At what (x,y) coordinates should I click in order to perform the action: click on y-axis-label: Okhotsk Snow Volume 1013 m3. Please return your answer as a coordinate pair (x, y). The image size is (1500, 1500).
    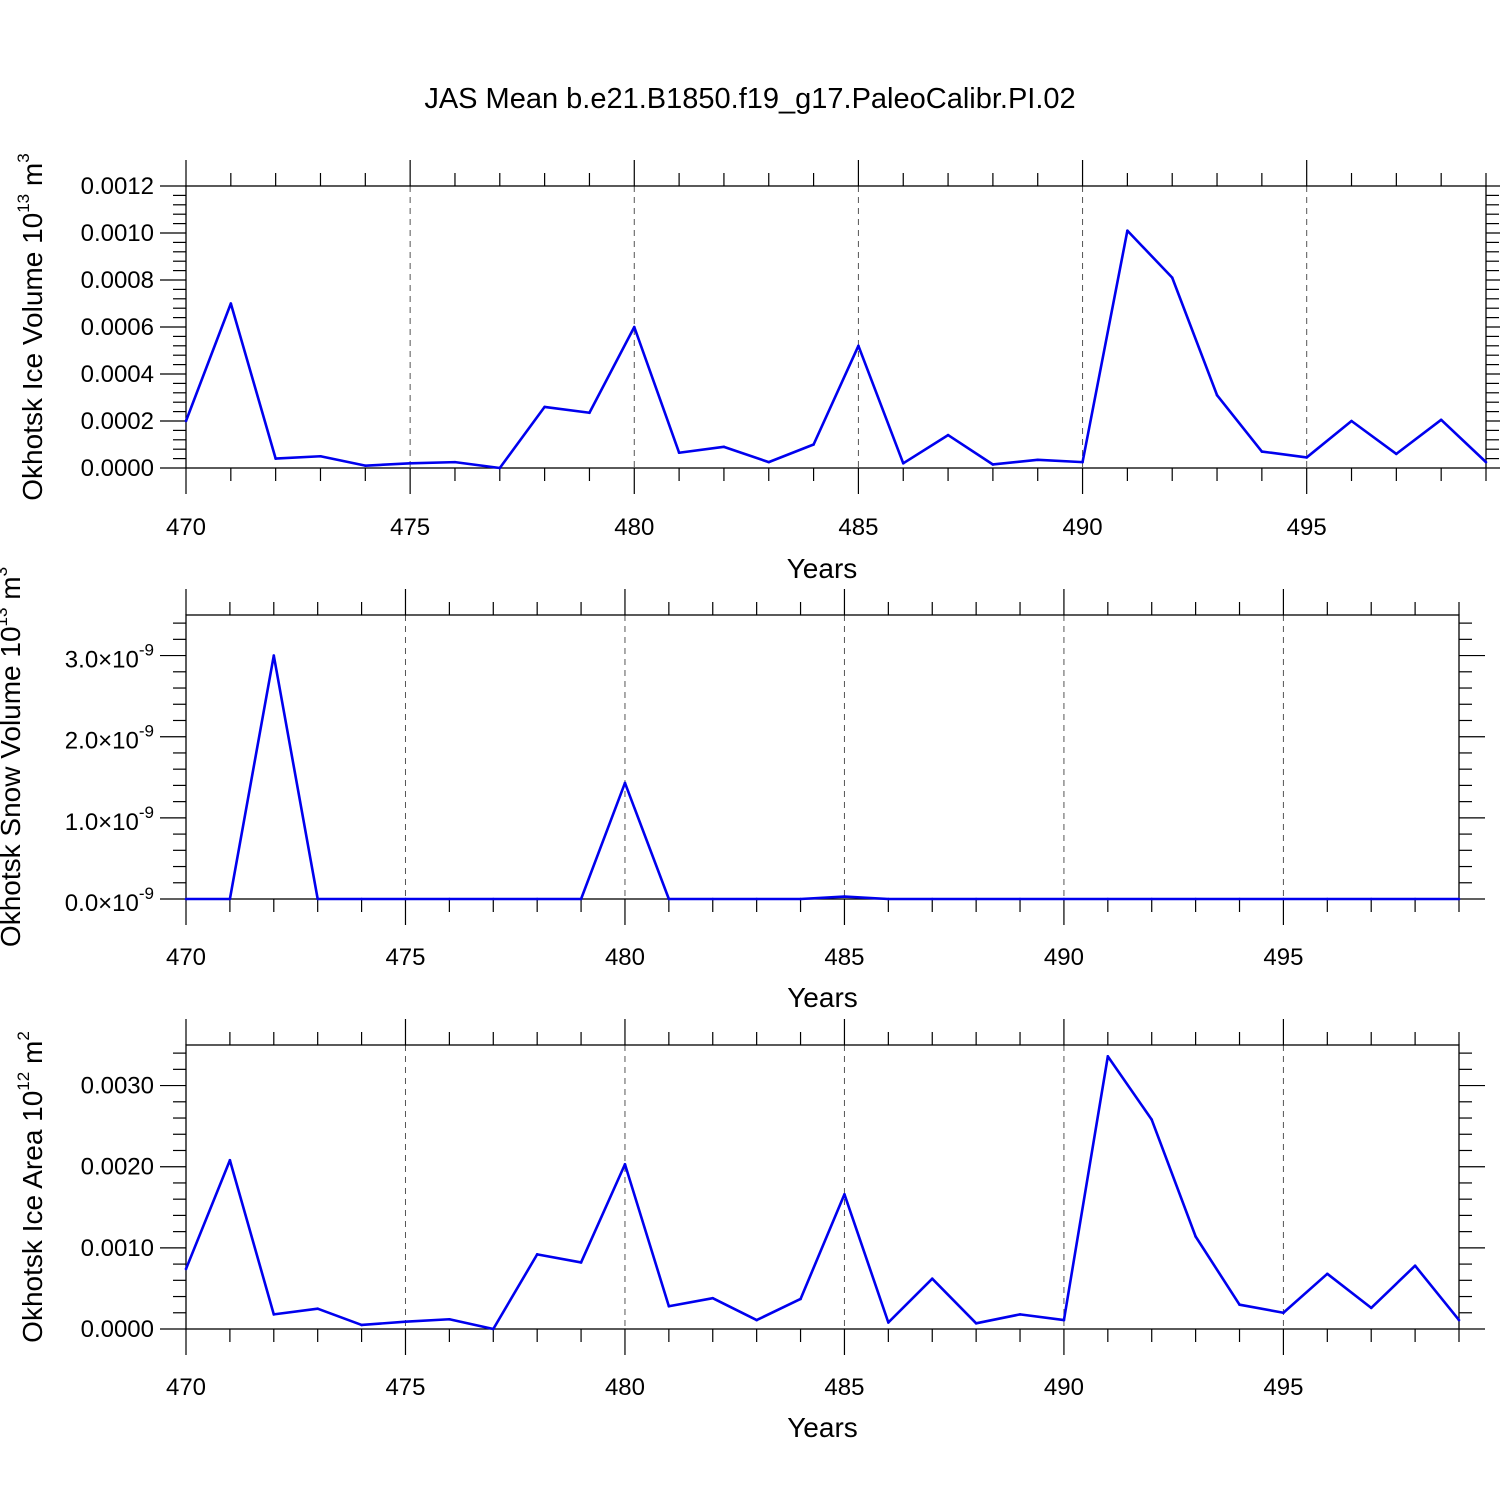
    Looking at the image, I should click on (13, 757).